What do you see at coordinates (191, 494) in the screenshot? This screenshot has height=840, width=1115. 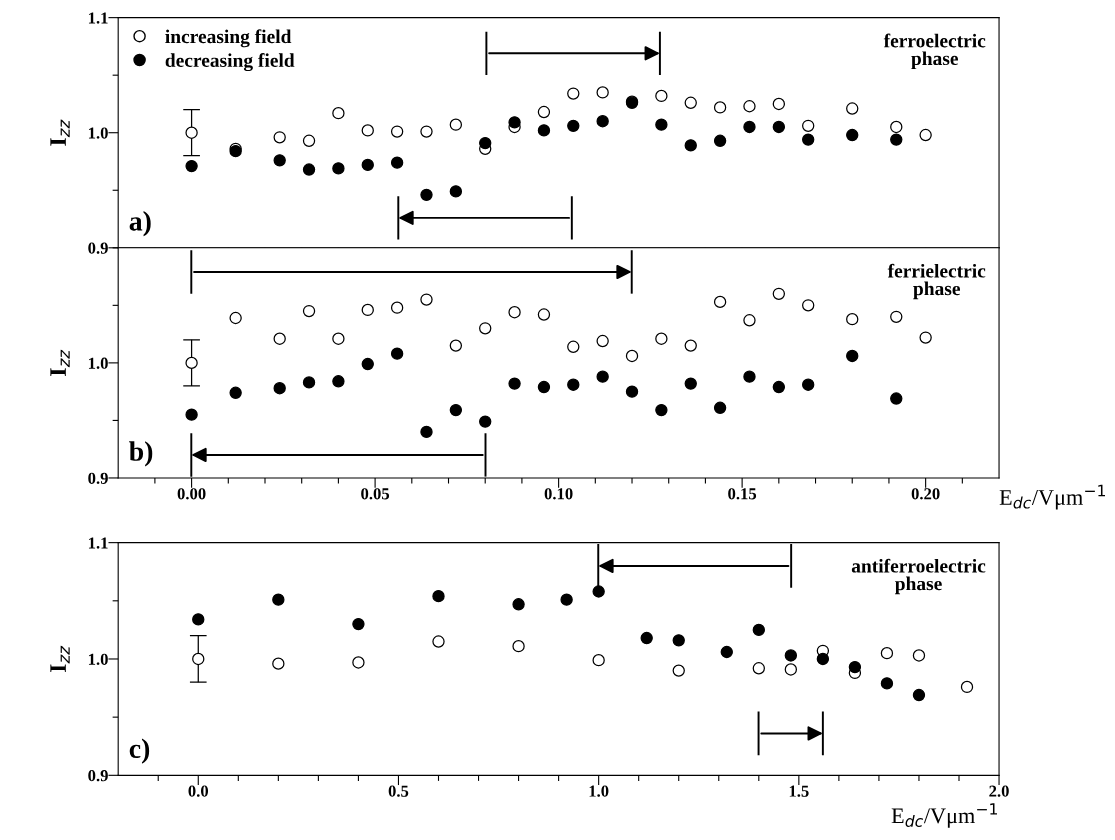 I see `x-tick-label: 0.00` at bounding box center [191, 494].